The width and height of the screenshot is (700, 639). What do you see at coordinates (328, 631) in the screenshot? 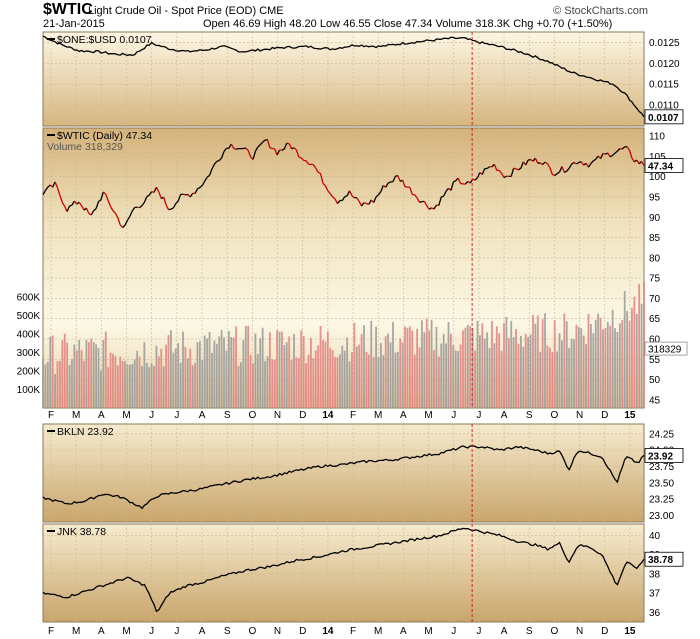
I see `month-label: 14` at bounding box center [328, 631].